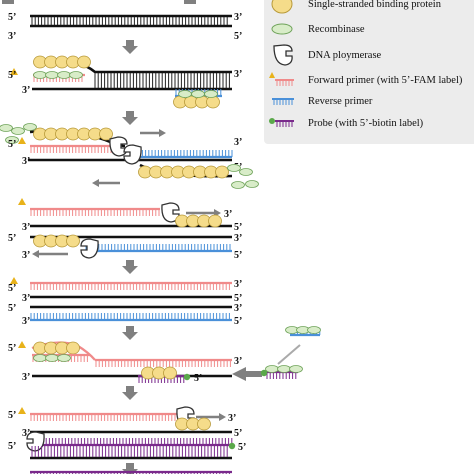 This screenshot has height=474, width=474. Describe the element at coordinates (129, 451) in the screenshot. I see `base-pairs` at that location.